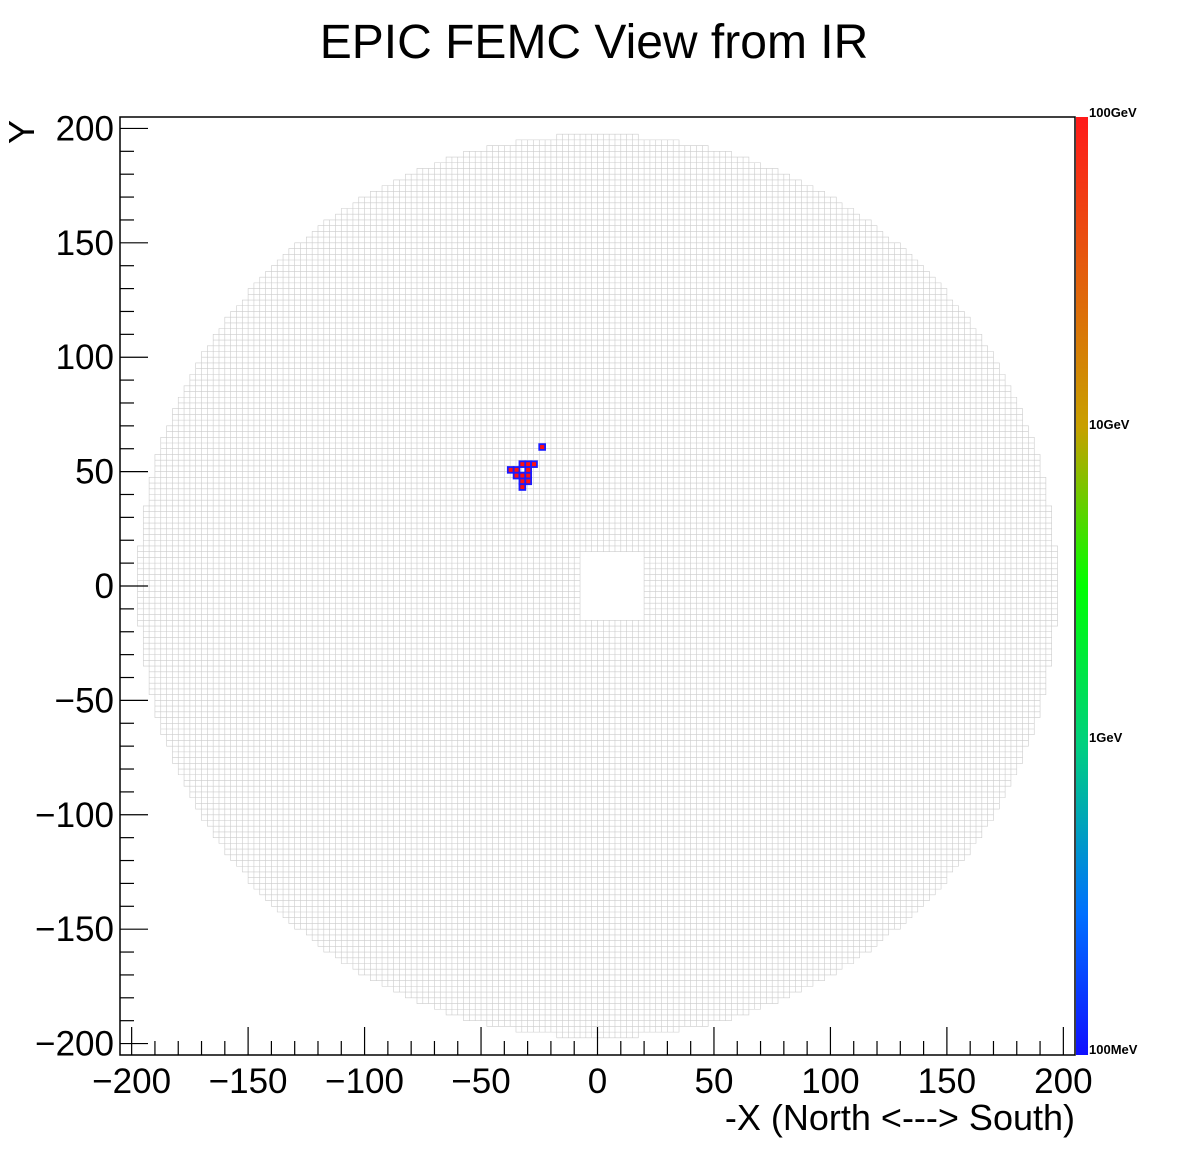  Describe the element at coordinates (900, 1117) in the screenshot. I see `x-axis-label: -X (North <---> South)` at that location.